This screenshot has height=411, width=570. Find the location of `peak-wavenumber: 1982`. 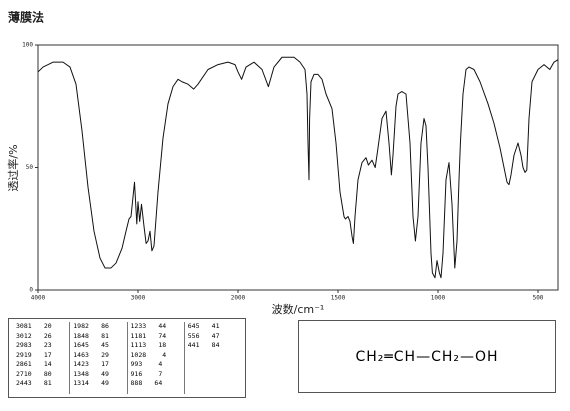

peak-wavenumber: 1982 is located at coordinates (81, 326).